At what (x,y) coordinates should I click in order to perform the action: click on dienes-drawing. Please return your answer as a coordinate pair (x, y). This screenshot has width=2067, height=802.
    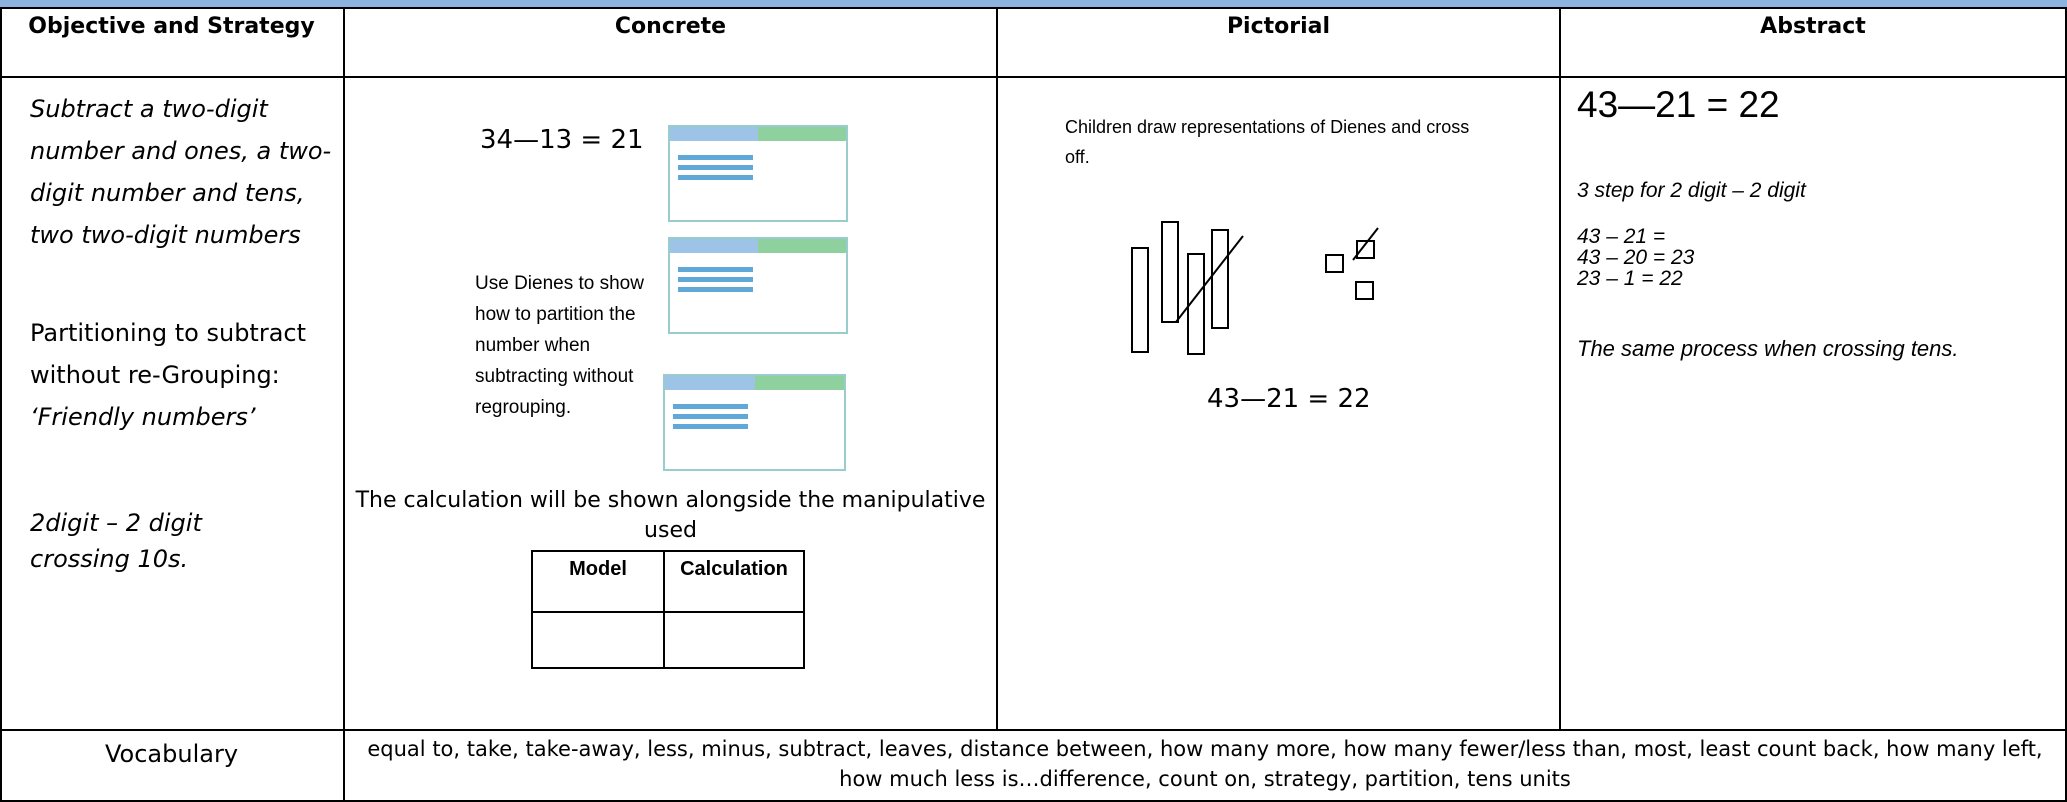
    Looking at the image, I should click on (1255, 288).